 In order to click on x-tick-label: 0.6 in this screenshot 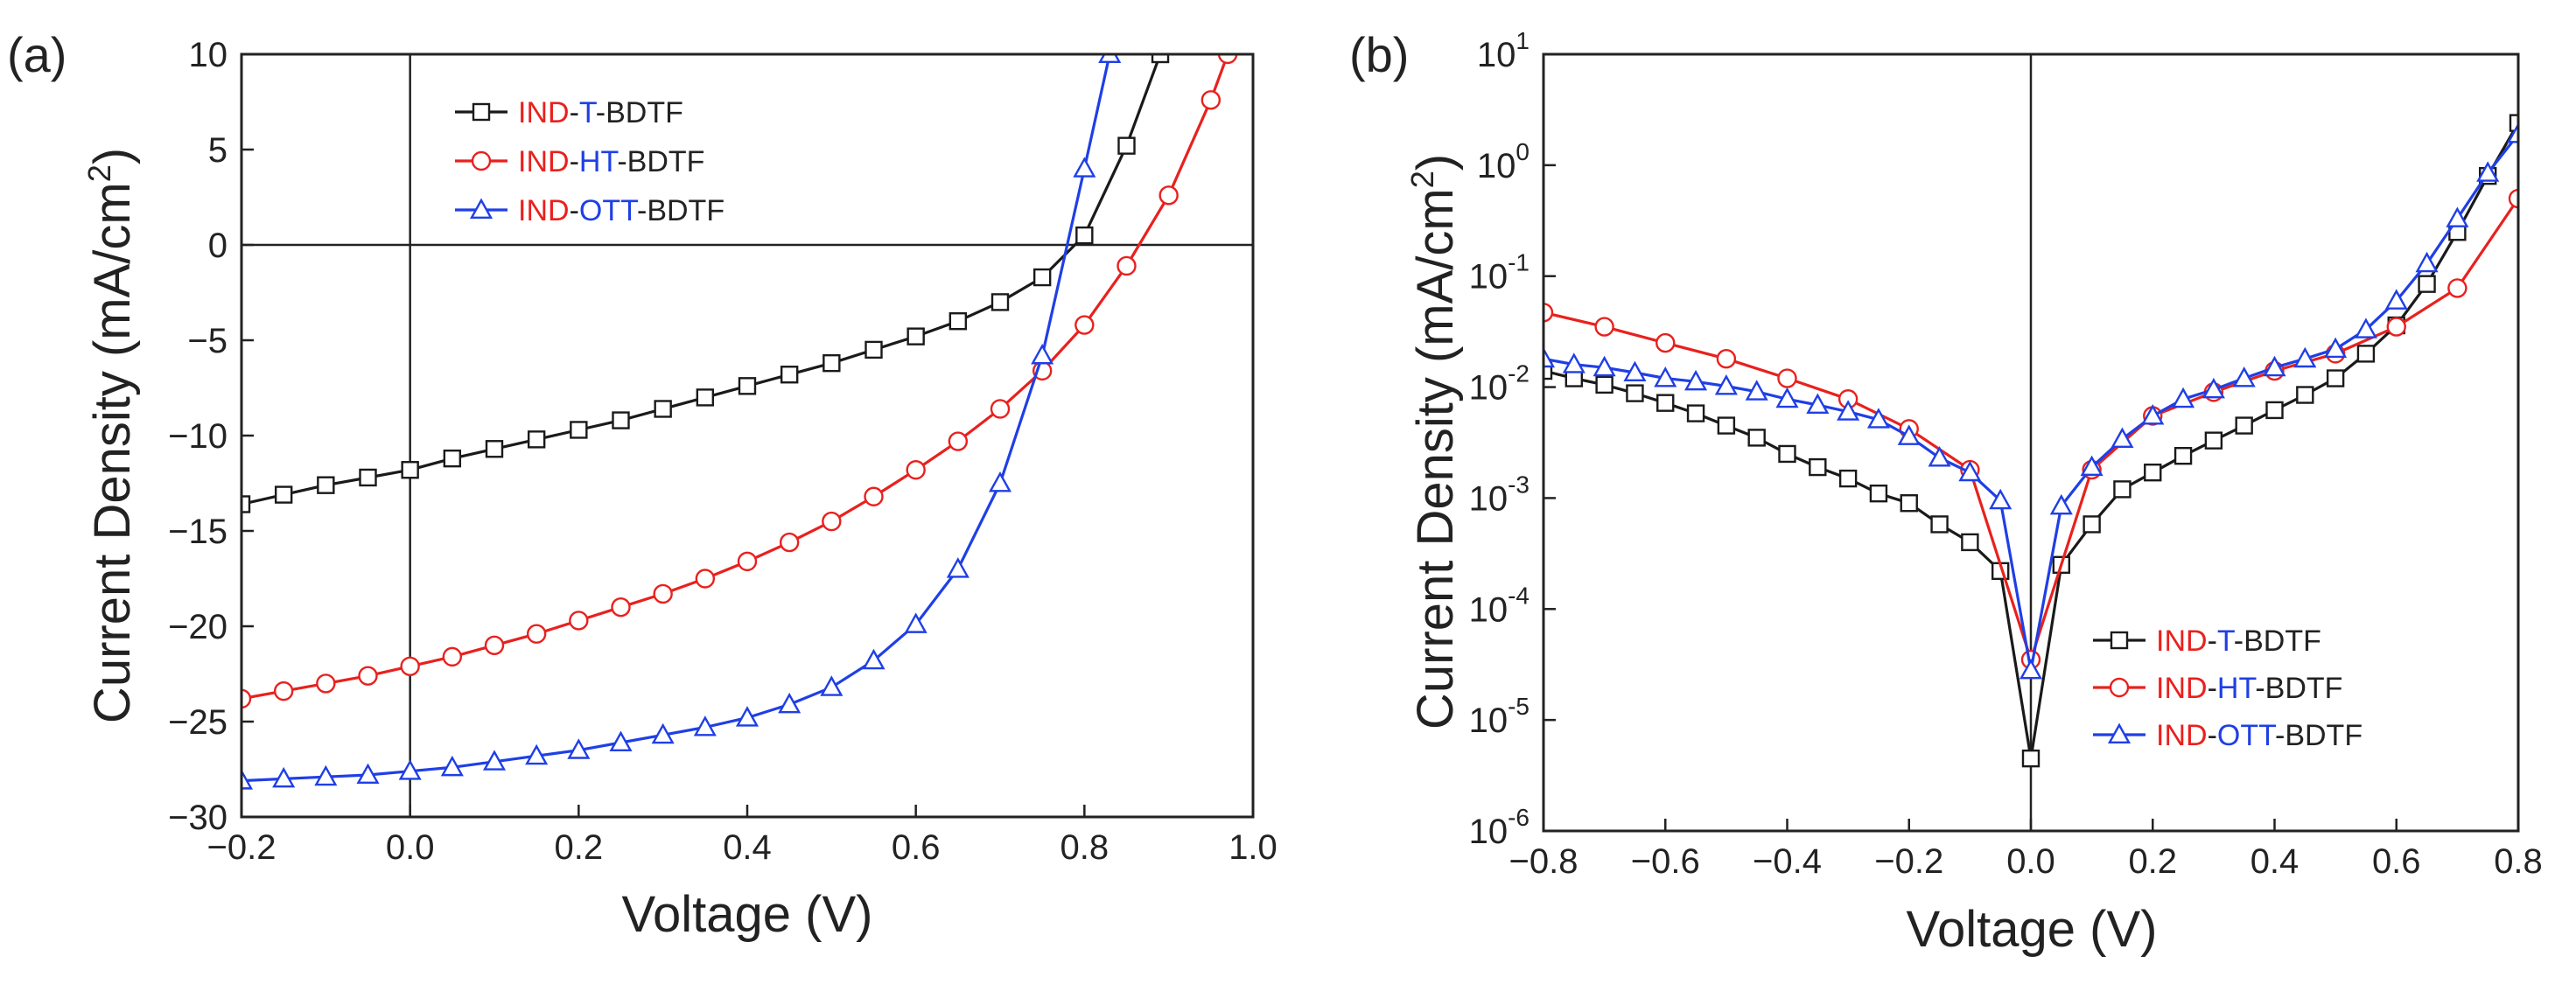, I will do `click(2396, 861)`.